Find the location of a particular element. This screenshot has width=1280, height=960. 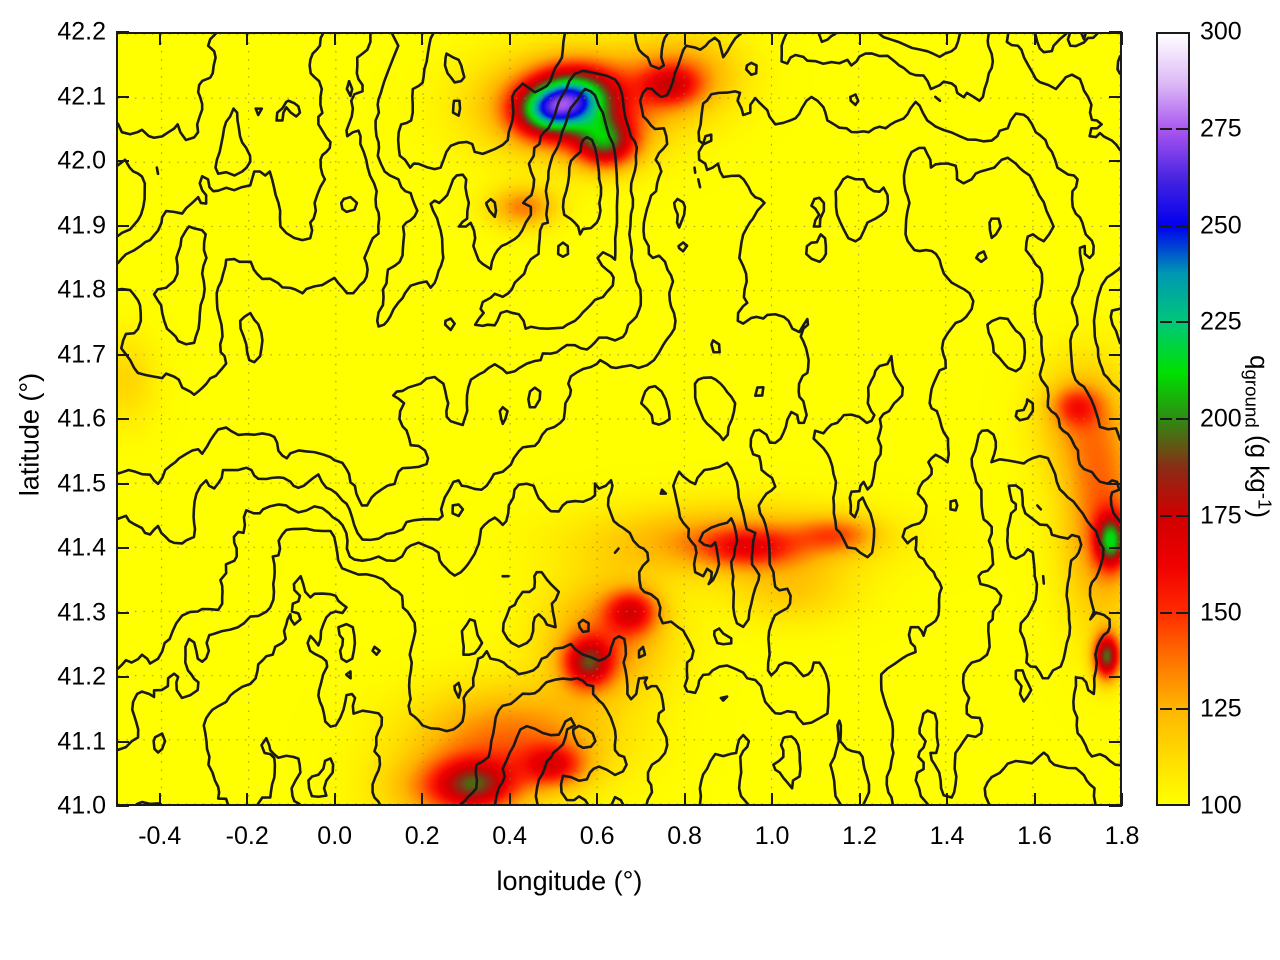

colorbar-title-superscript: -1 is located at coordinates (1265, 501).